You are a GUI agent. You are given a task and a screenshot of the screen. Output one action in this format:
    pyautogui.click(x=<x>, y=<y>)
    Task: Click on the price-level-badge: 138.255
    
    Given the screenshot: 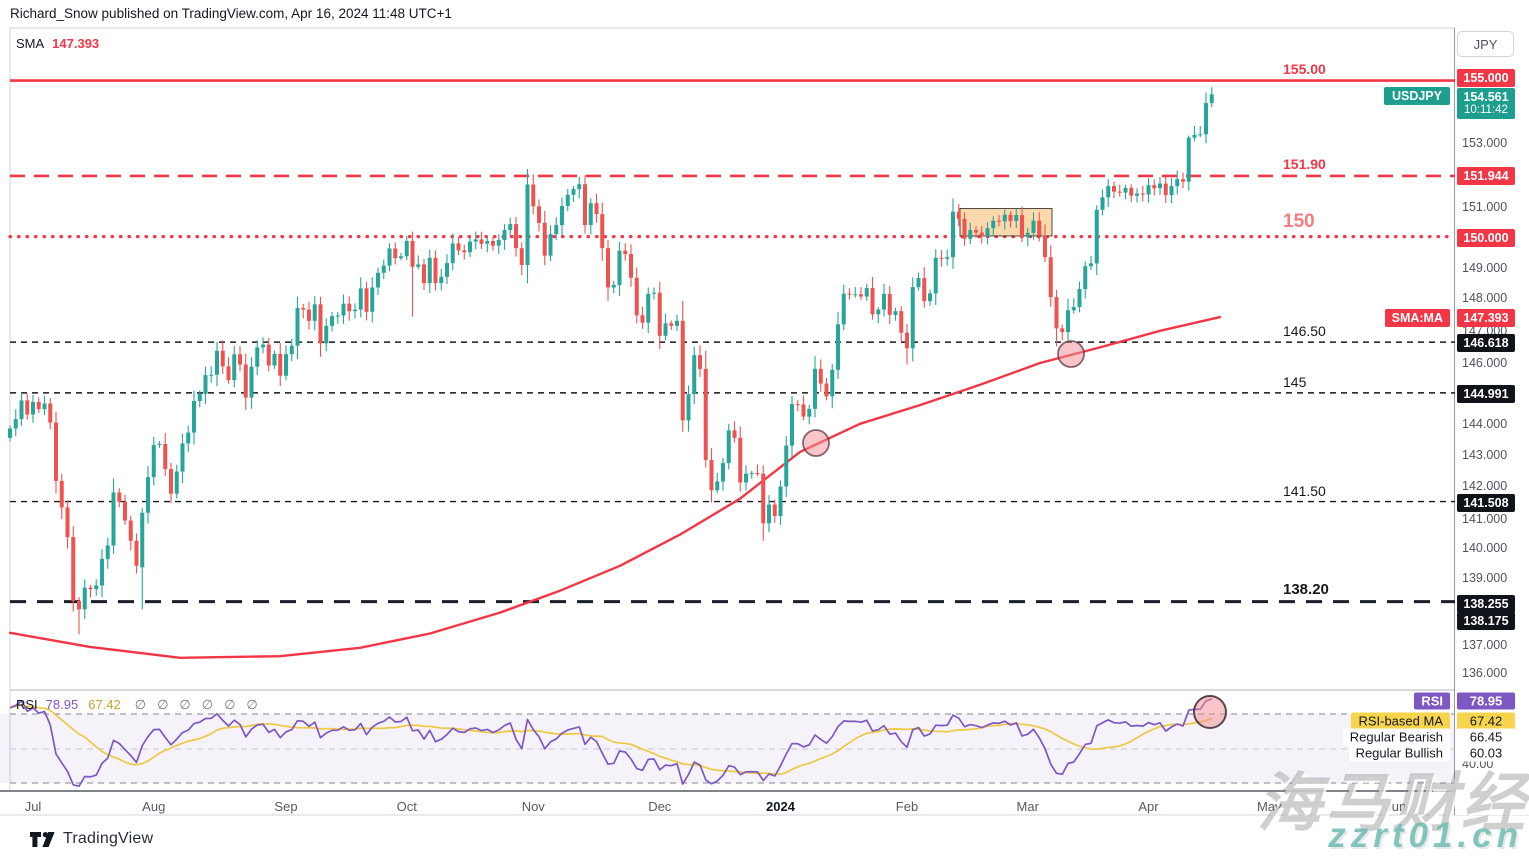 What is the action you would take?
    pyautogui.click(x=1486, y=604)
    